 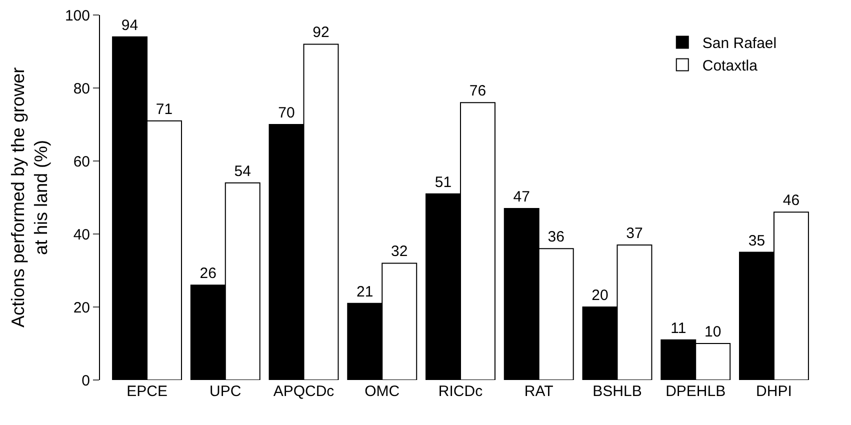 What do you see at coordinates (600, 295) in the screenshot?
I see `data-label: 20` at bounding box center [600, 295].